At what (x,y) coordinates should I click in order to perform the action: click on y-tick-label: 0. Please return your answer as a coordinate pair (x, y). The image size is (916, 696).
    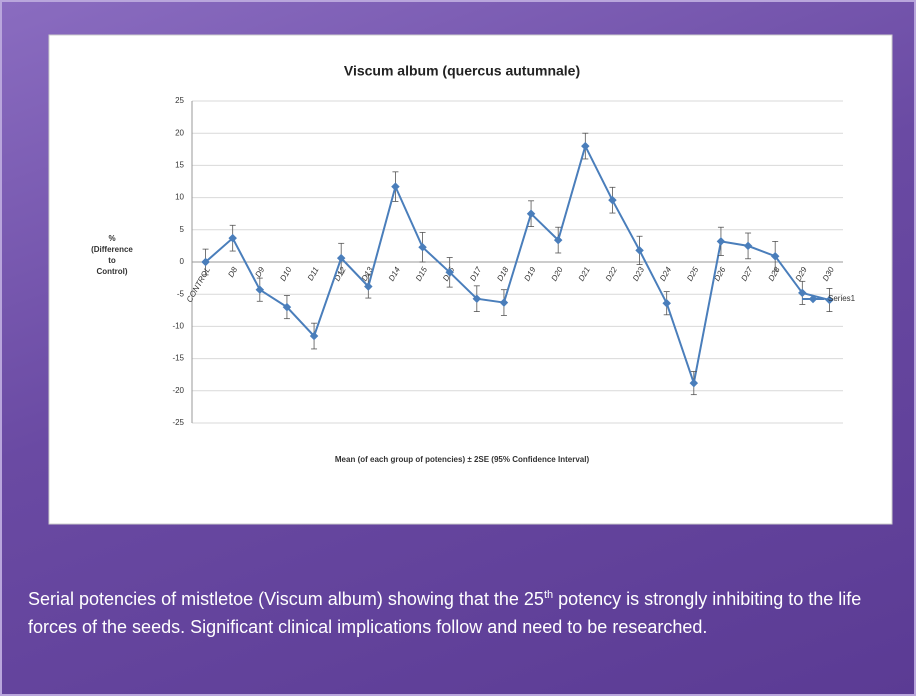
    Looking at the image, I should click on (182, 261).